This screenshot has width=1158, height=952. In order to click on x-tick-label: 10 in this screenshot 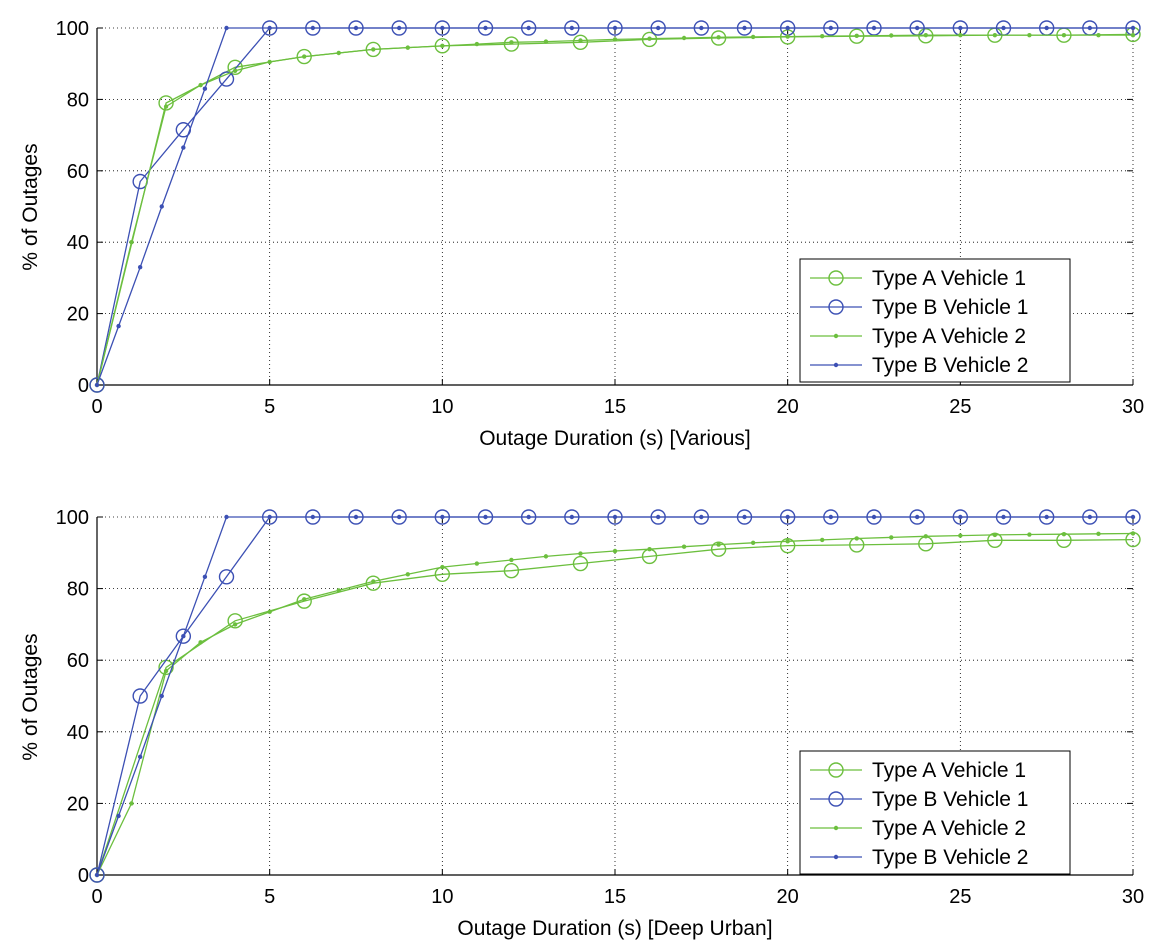, I will do `click(442, 897)`.